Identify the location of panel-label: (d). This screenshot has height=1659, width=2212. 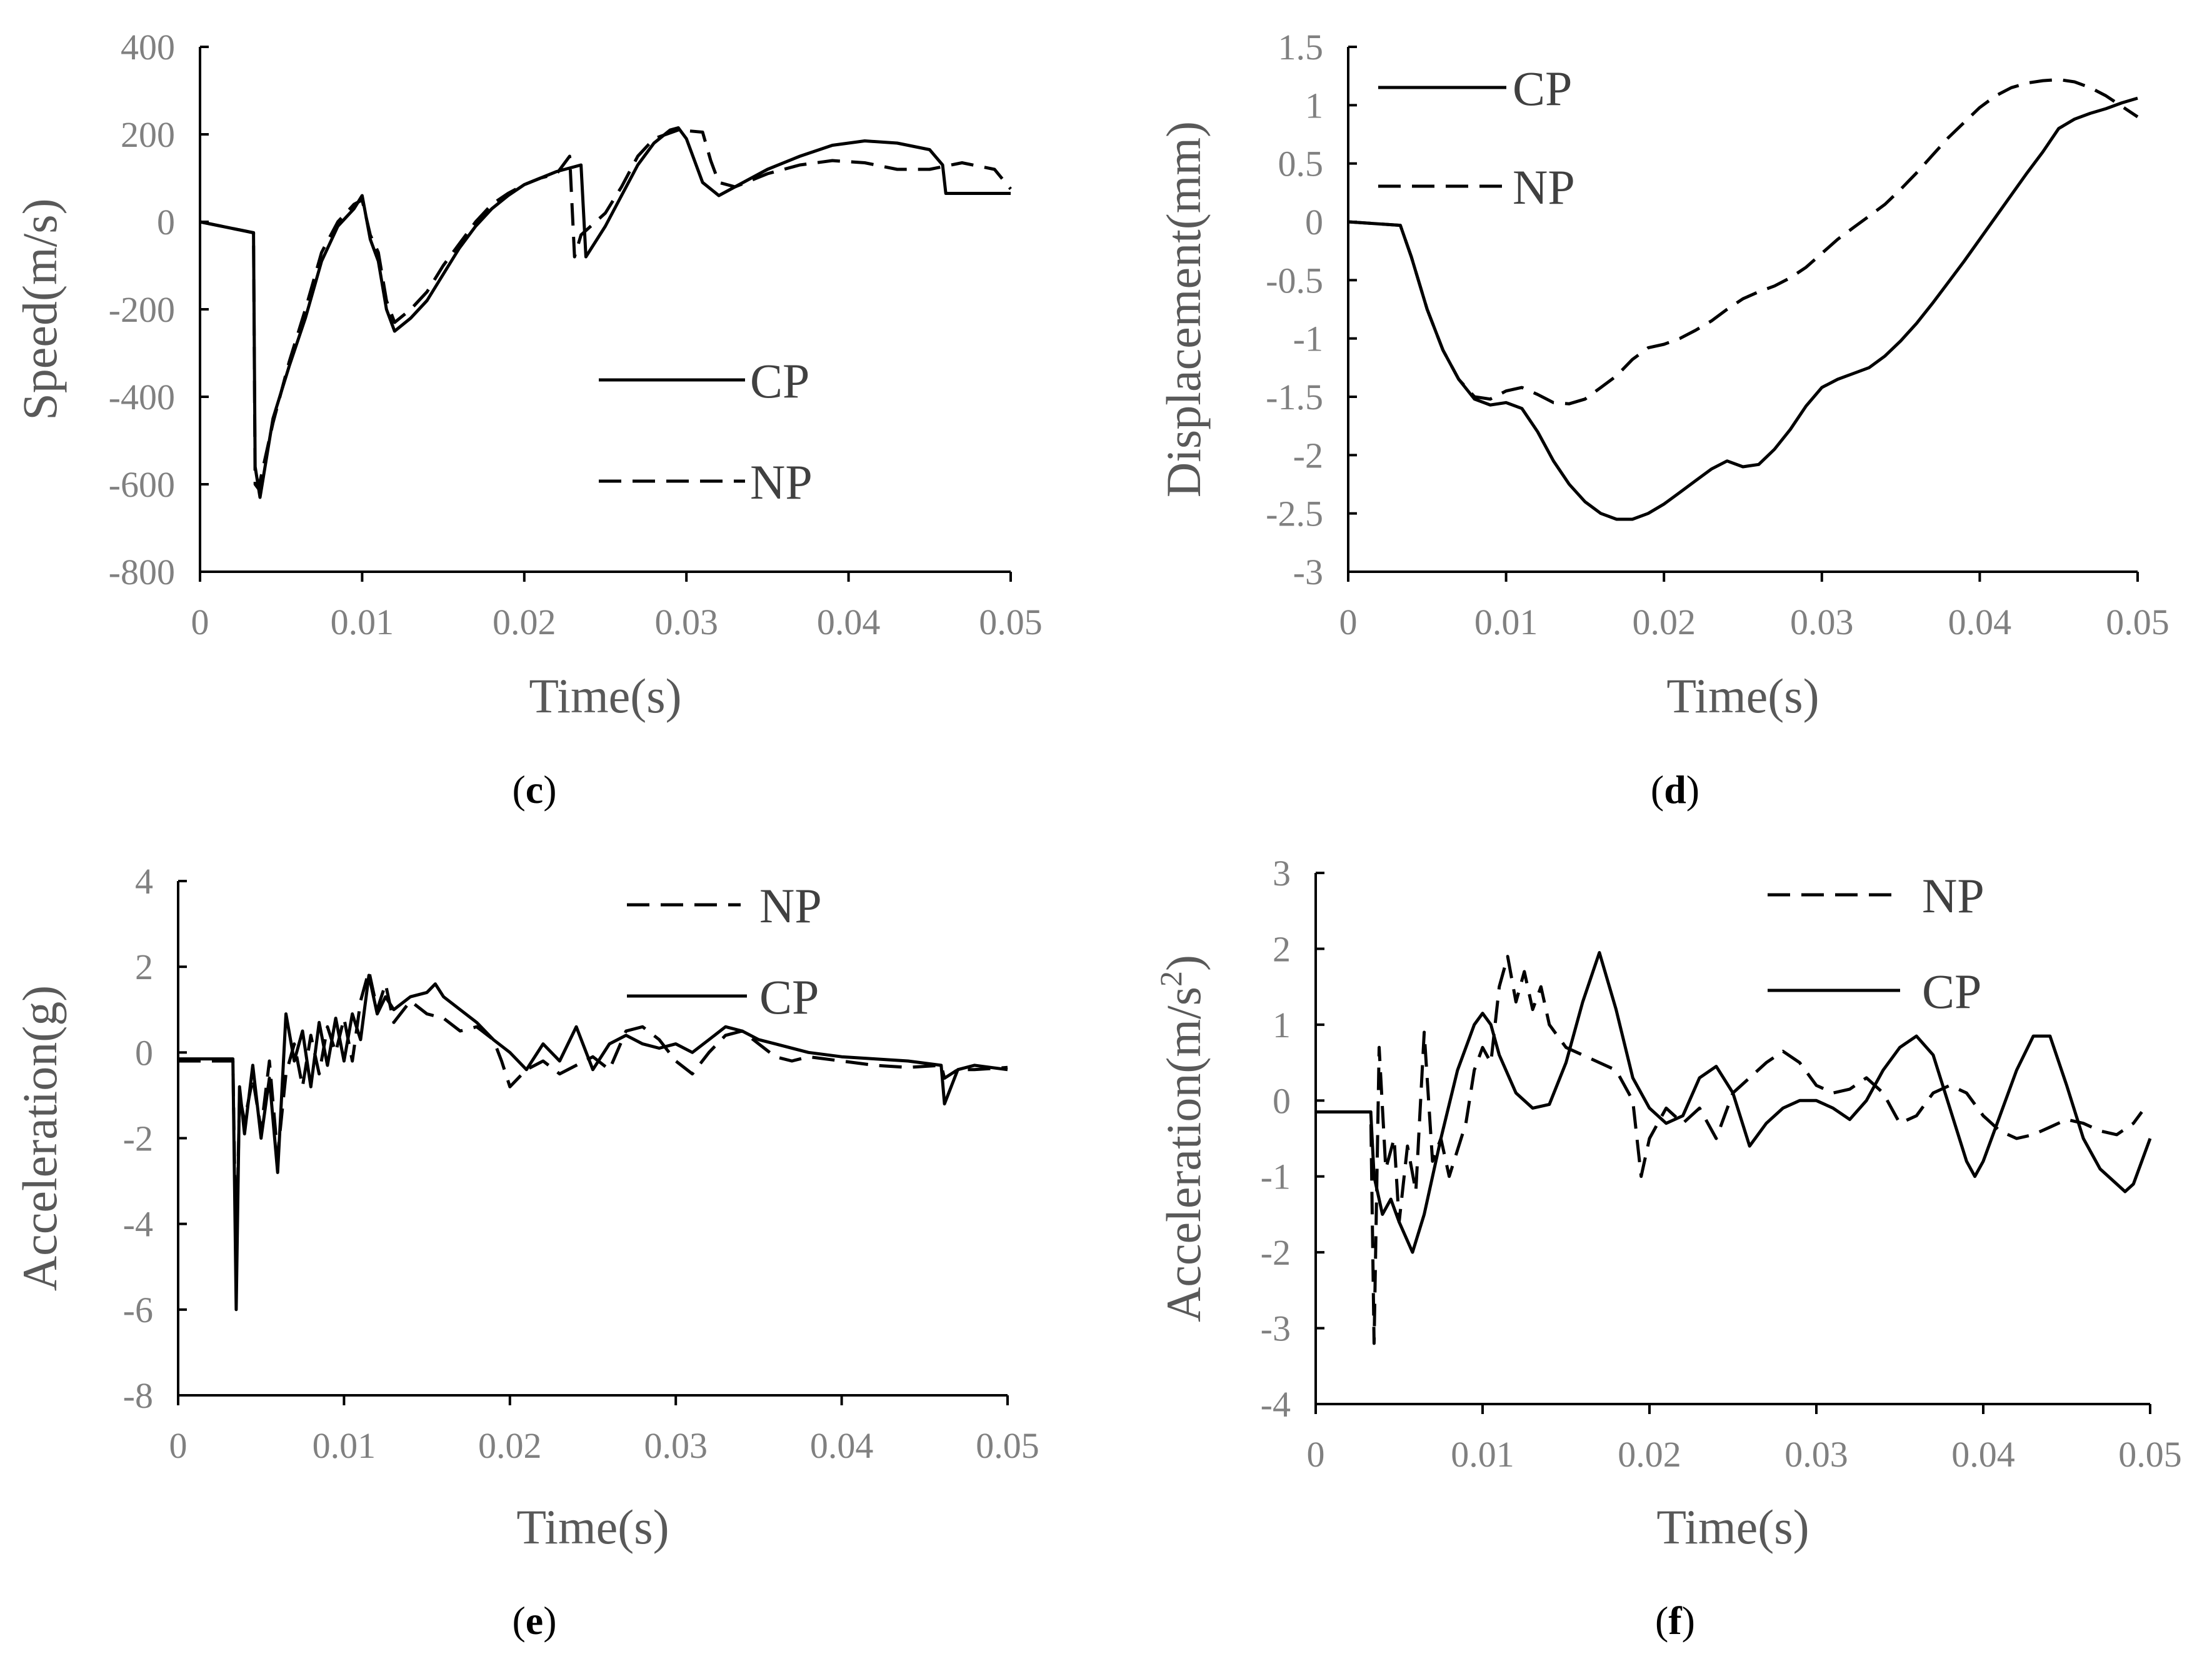
(1675, 789).